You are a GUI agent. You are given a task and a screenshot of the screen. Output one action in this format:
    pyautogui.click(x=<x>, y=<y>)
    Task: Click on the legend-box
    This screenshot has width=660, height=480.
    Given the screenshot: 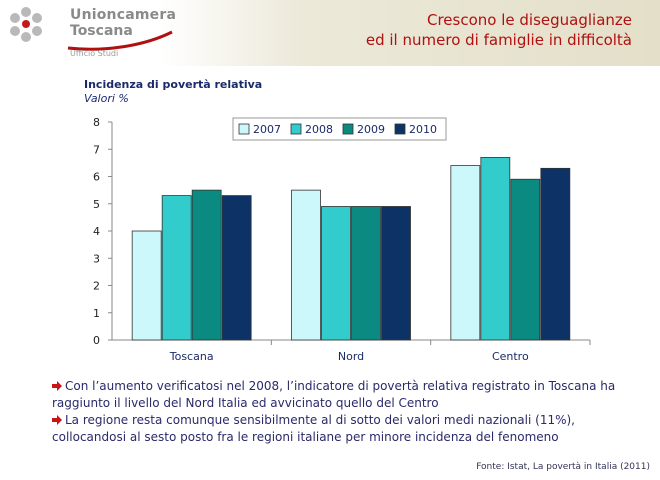 What is the action you would take?
    pyautogui.click(x=339, y=129)
    